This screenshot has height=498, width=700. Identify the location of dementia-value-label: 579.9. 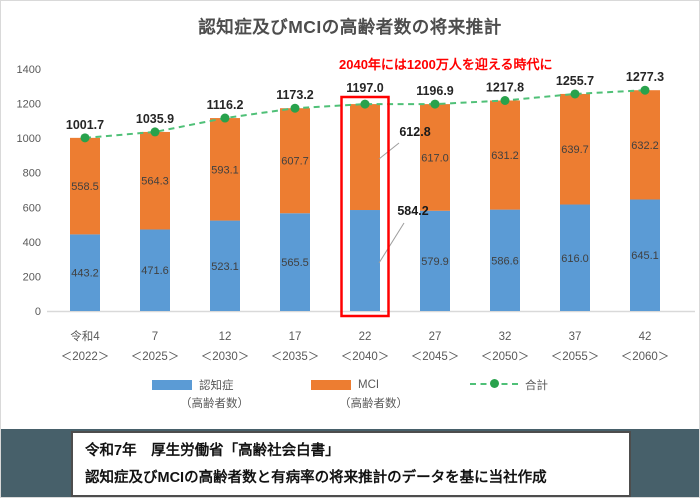
(435, 262).